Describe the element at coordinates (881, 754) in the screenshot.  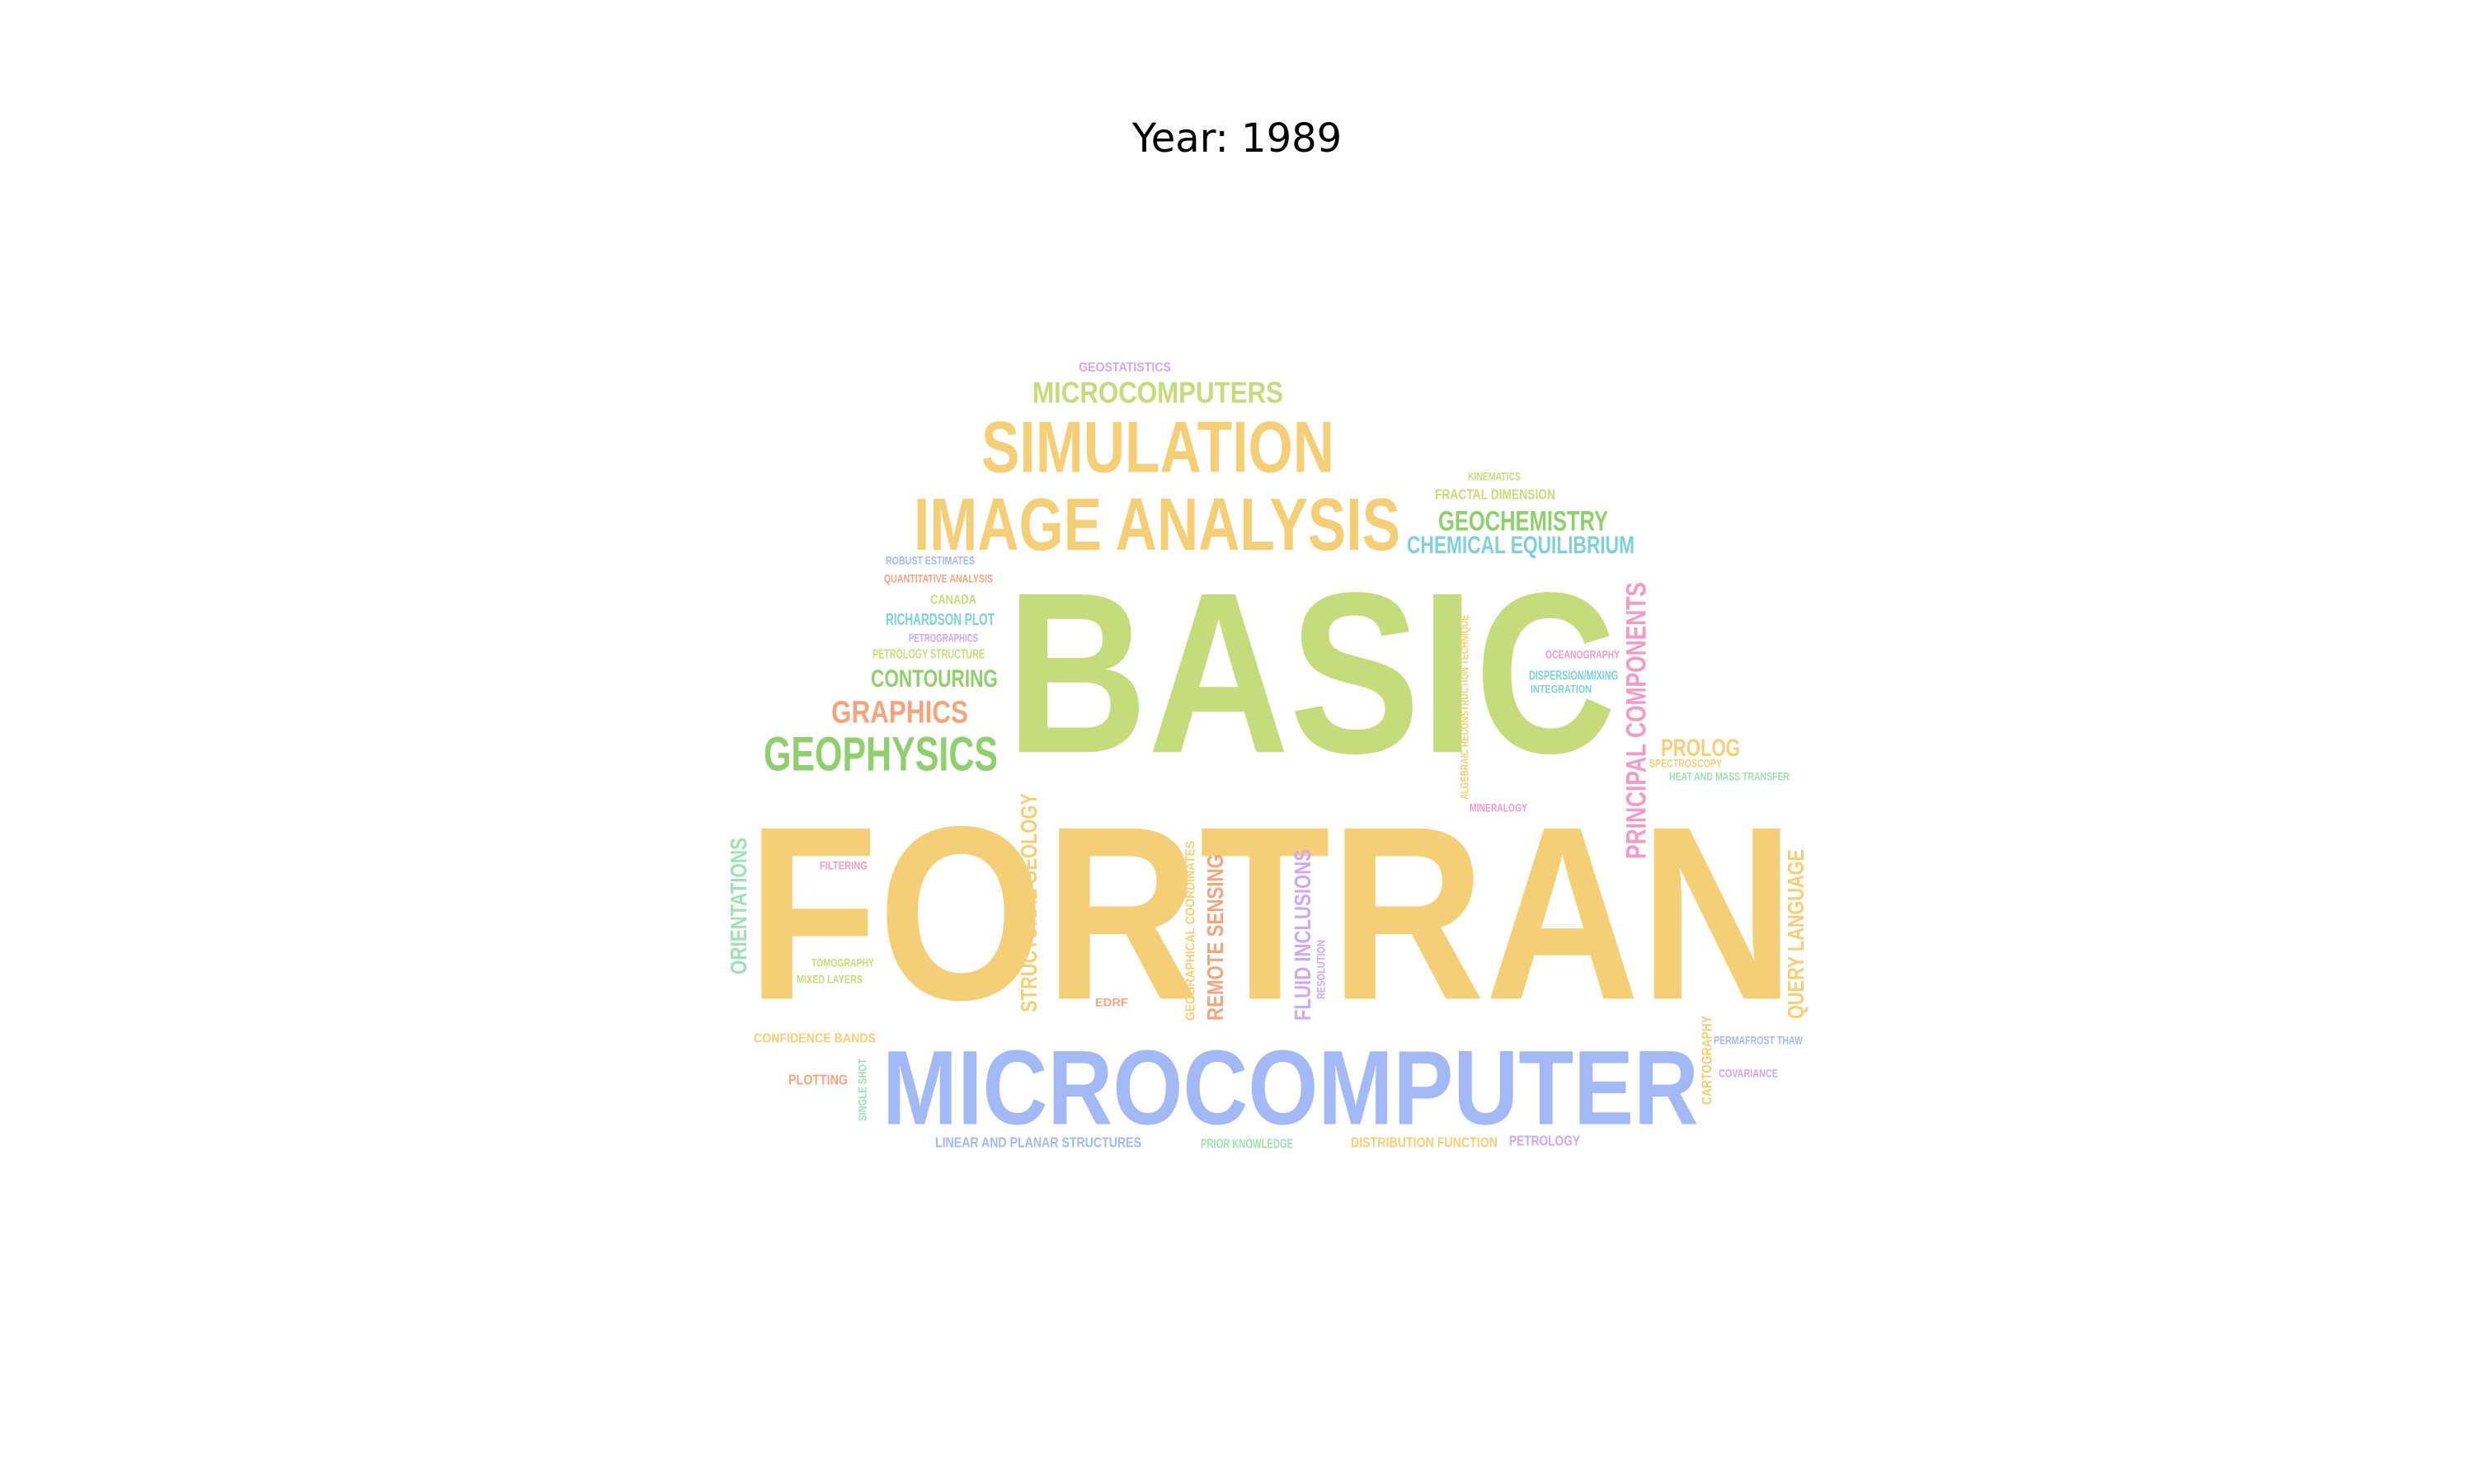
I see `word-geophysics: GEOPHYSICS` at that location.